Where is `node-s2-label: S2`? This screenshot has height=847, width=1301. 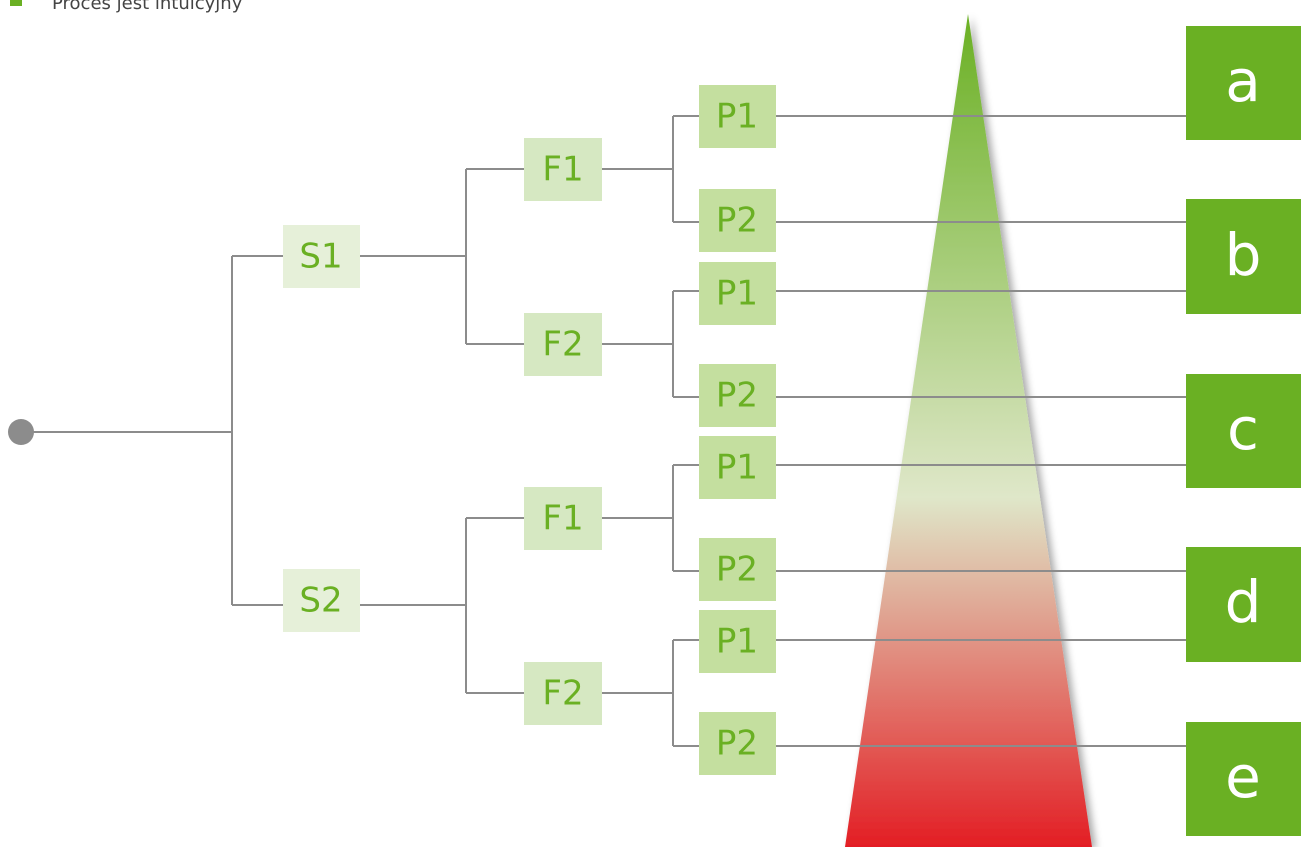
node-s2-label: S2 is located at coordinates (320, 601).